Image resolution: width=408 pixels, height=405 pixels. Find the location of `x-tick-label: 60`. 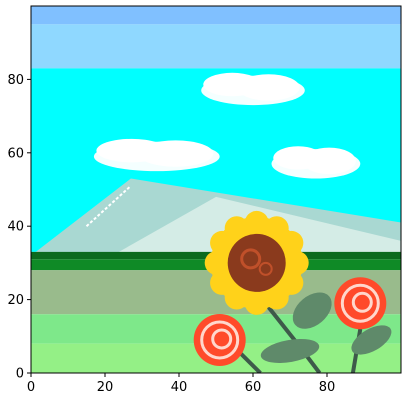

x-tick-label: 60 is located at coordinates (253, 387).